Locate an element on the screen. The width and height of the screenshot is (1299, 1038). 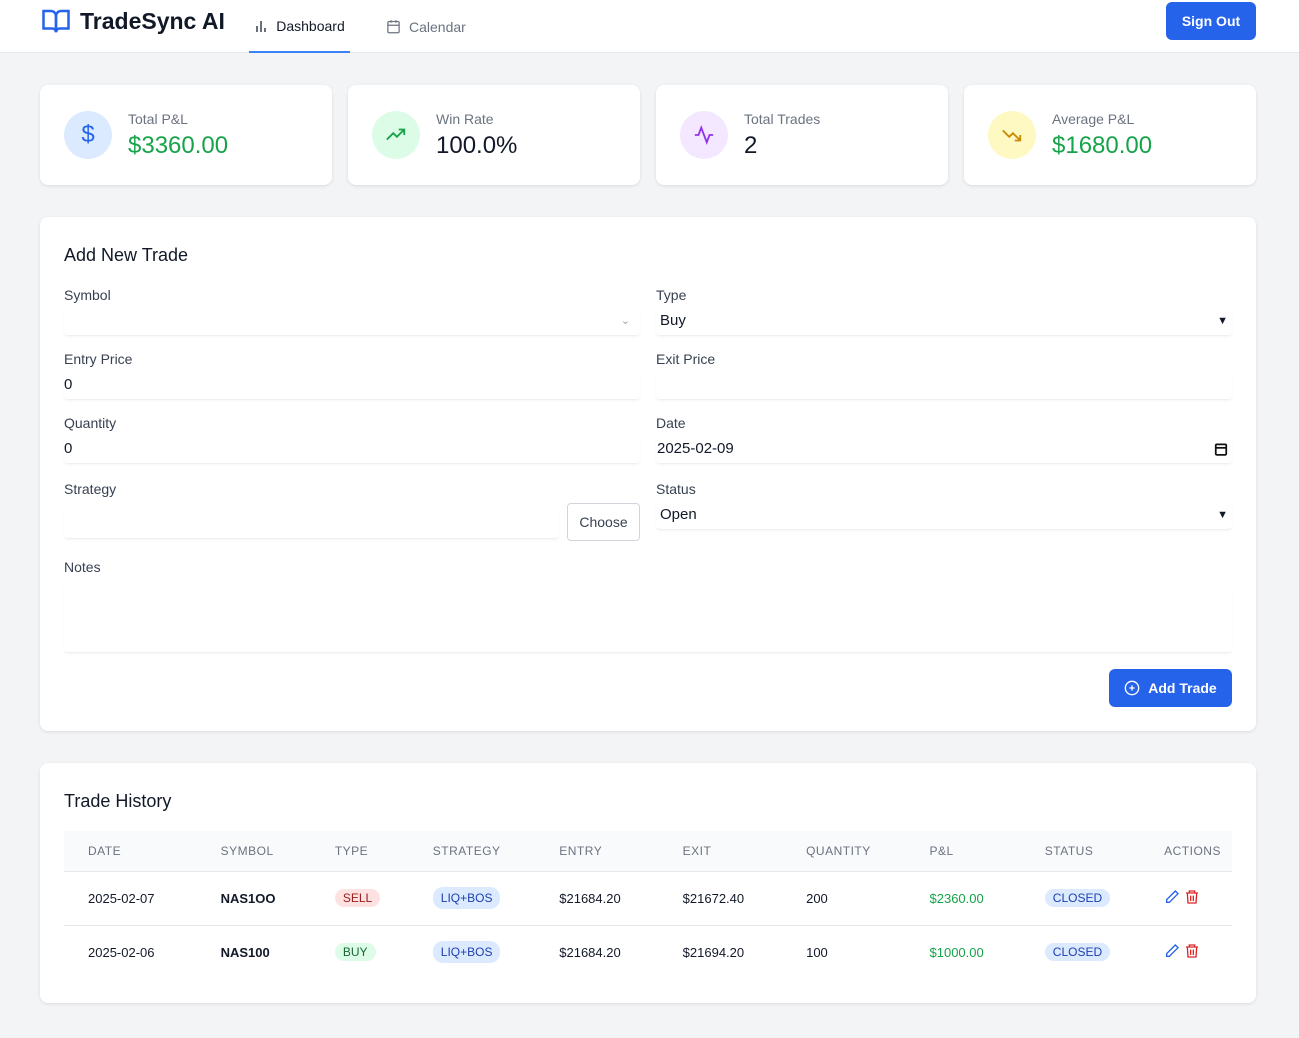
sign-out-button: Sign Out is located at coordinates (1211, 21).